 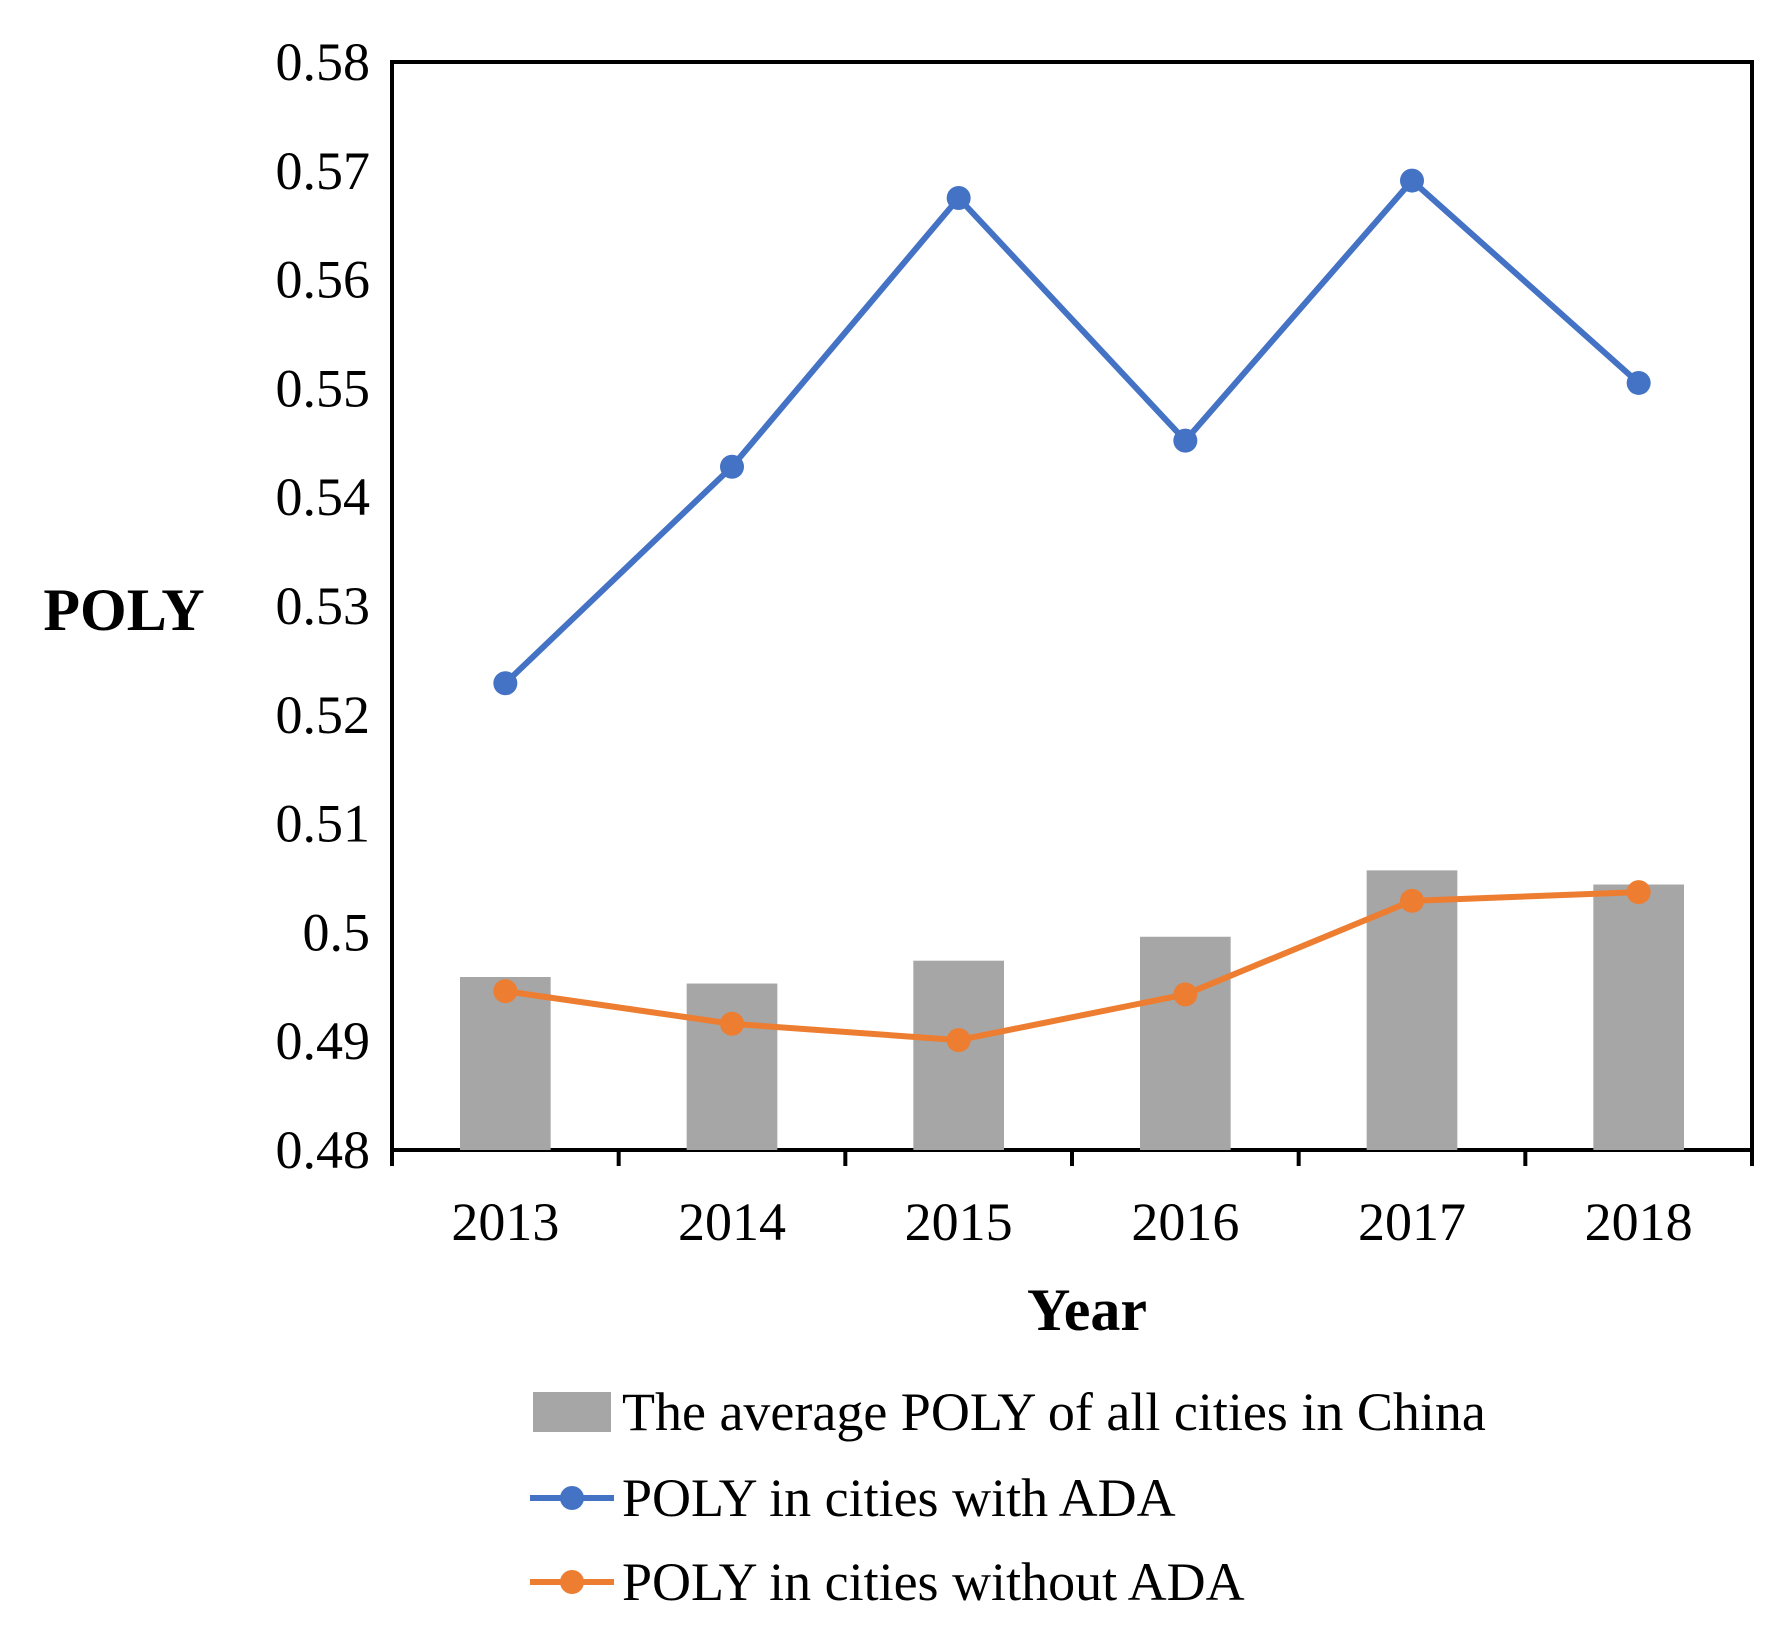 I want to click on x-tick-label: 2013, so click(x=505, y=1222).